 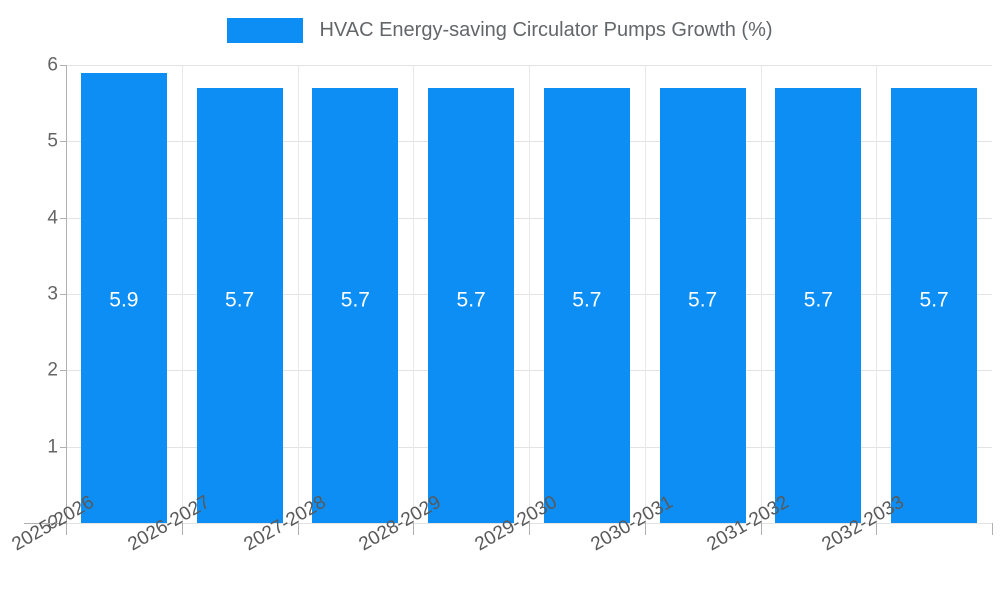 I want to click on y-axis-tick-label: 2, so click(x=52, y=370).